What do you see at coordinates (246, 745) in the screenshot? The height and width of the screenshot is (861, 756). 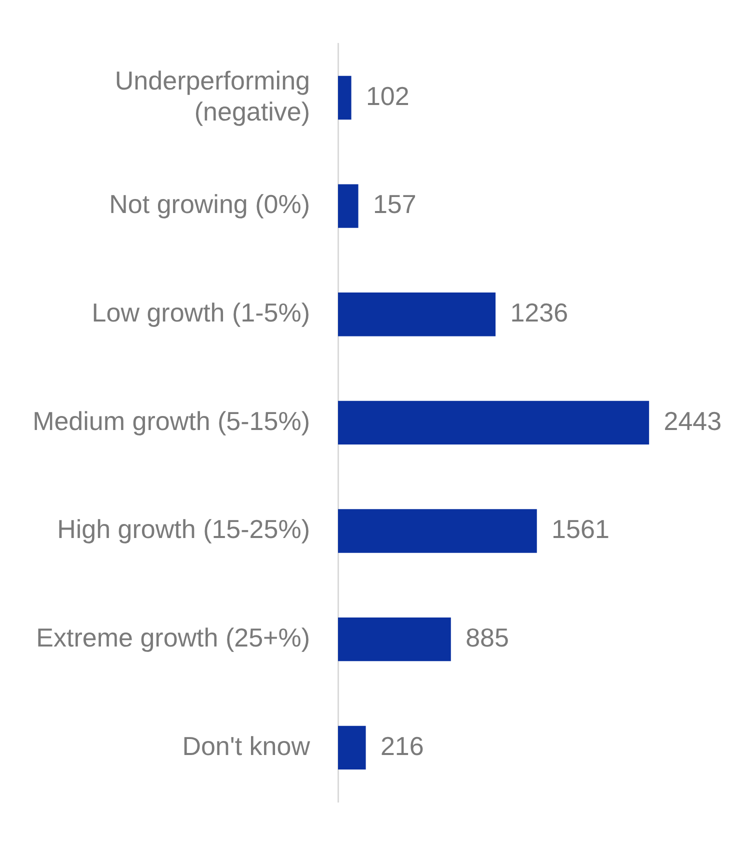 I see `y-tick-label: Don't know` at bounding box center [246, 745].